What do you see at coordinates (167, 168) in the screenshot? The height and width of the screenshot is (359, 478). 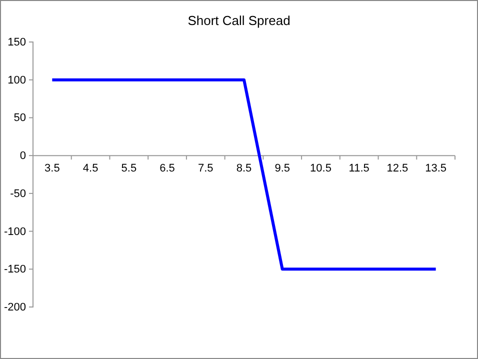 I see `x-tick-label: 6.5` at bounding box center [167, 168].